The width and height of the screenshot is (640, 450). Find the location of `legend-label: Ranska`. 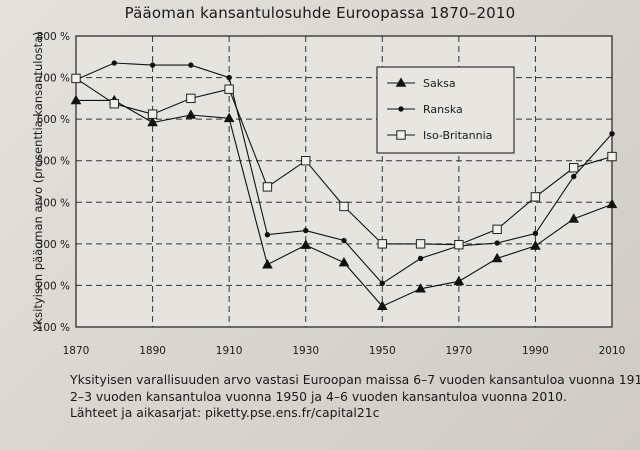

legend-label: Ranska is located at coordinates (443, 109).